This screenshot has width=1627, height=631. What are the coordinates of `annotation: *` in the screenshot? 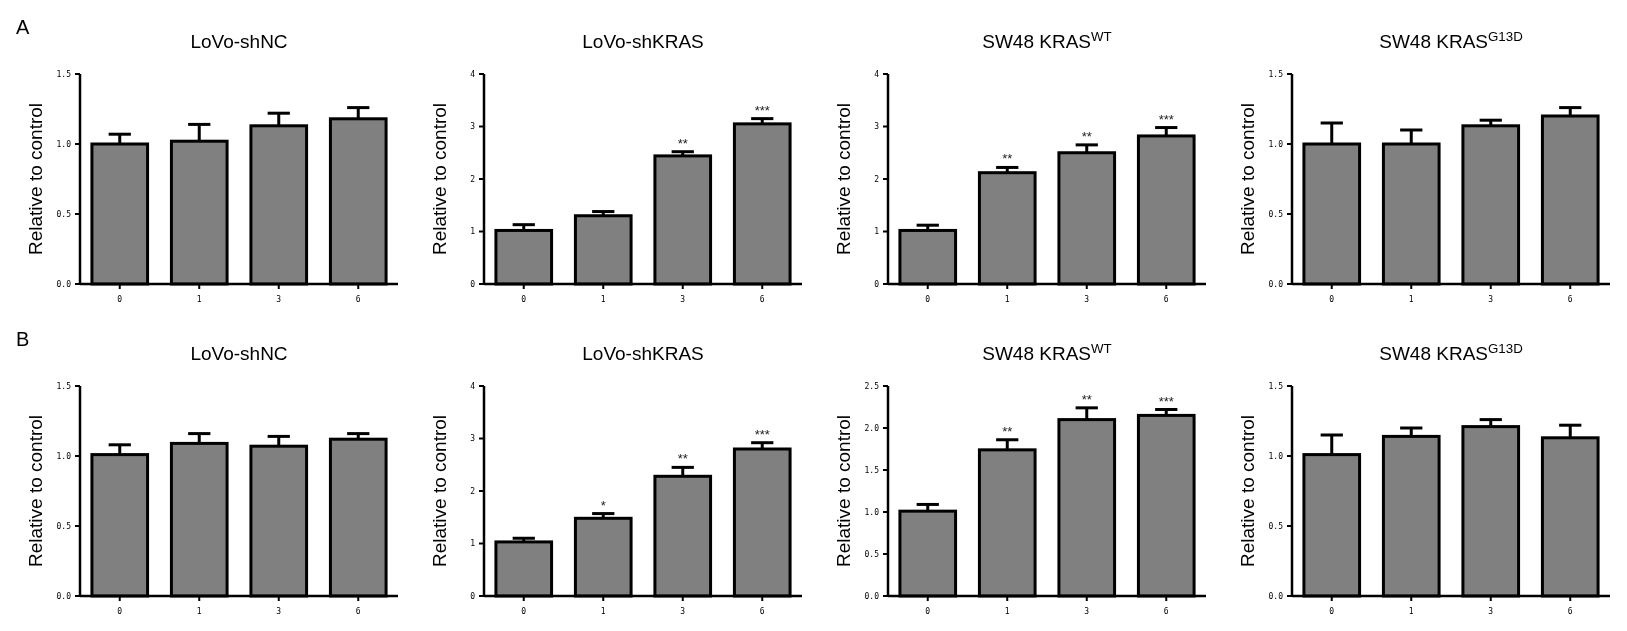 It's located at (603, 505).